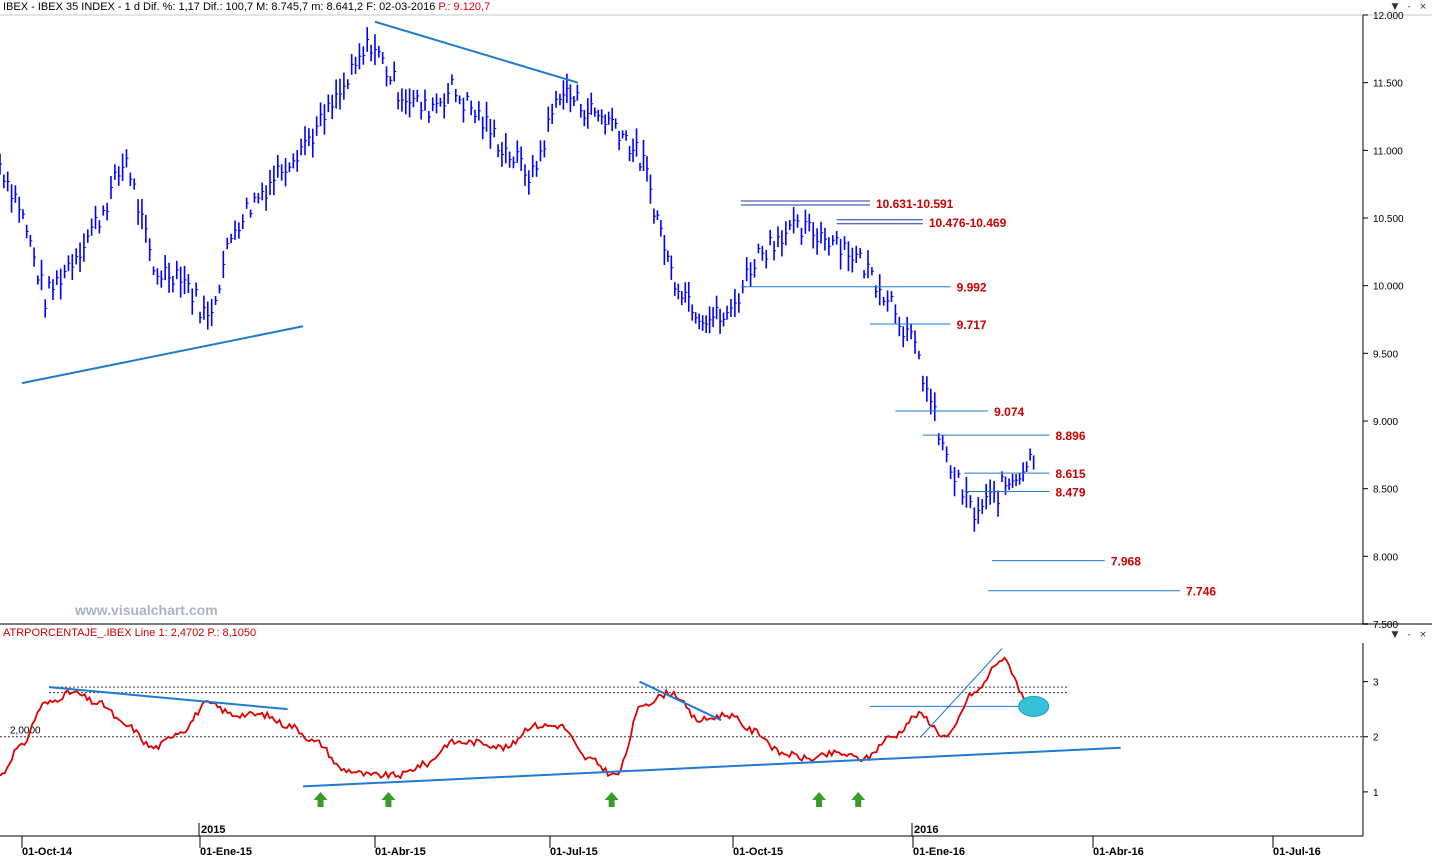 This screenshot has height=862, width=1432. Describe the element at coordinates (464, 7) in the screenshot. I see `price-header-p: P.: 9.120,7` at that location.